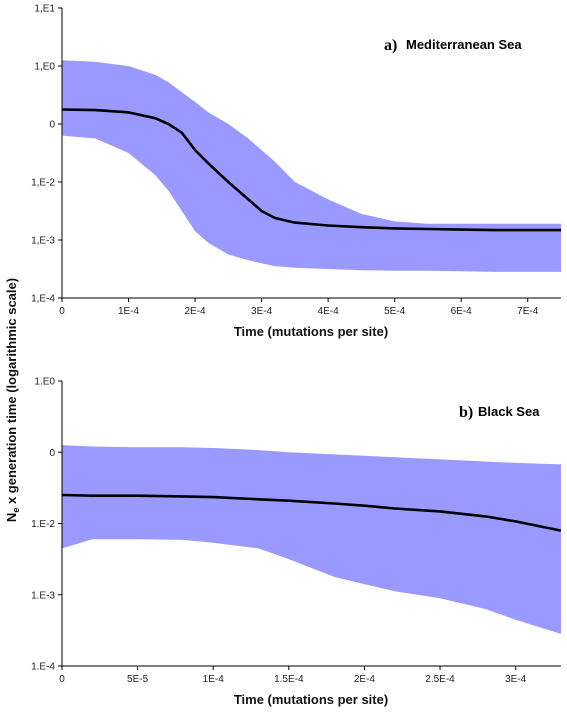  I want to click on panel-a-x-tick-label: 5E-4, so click(395, 311).